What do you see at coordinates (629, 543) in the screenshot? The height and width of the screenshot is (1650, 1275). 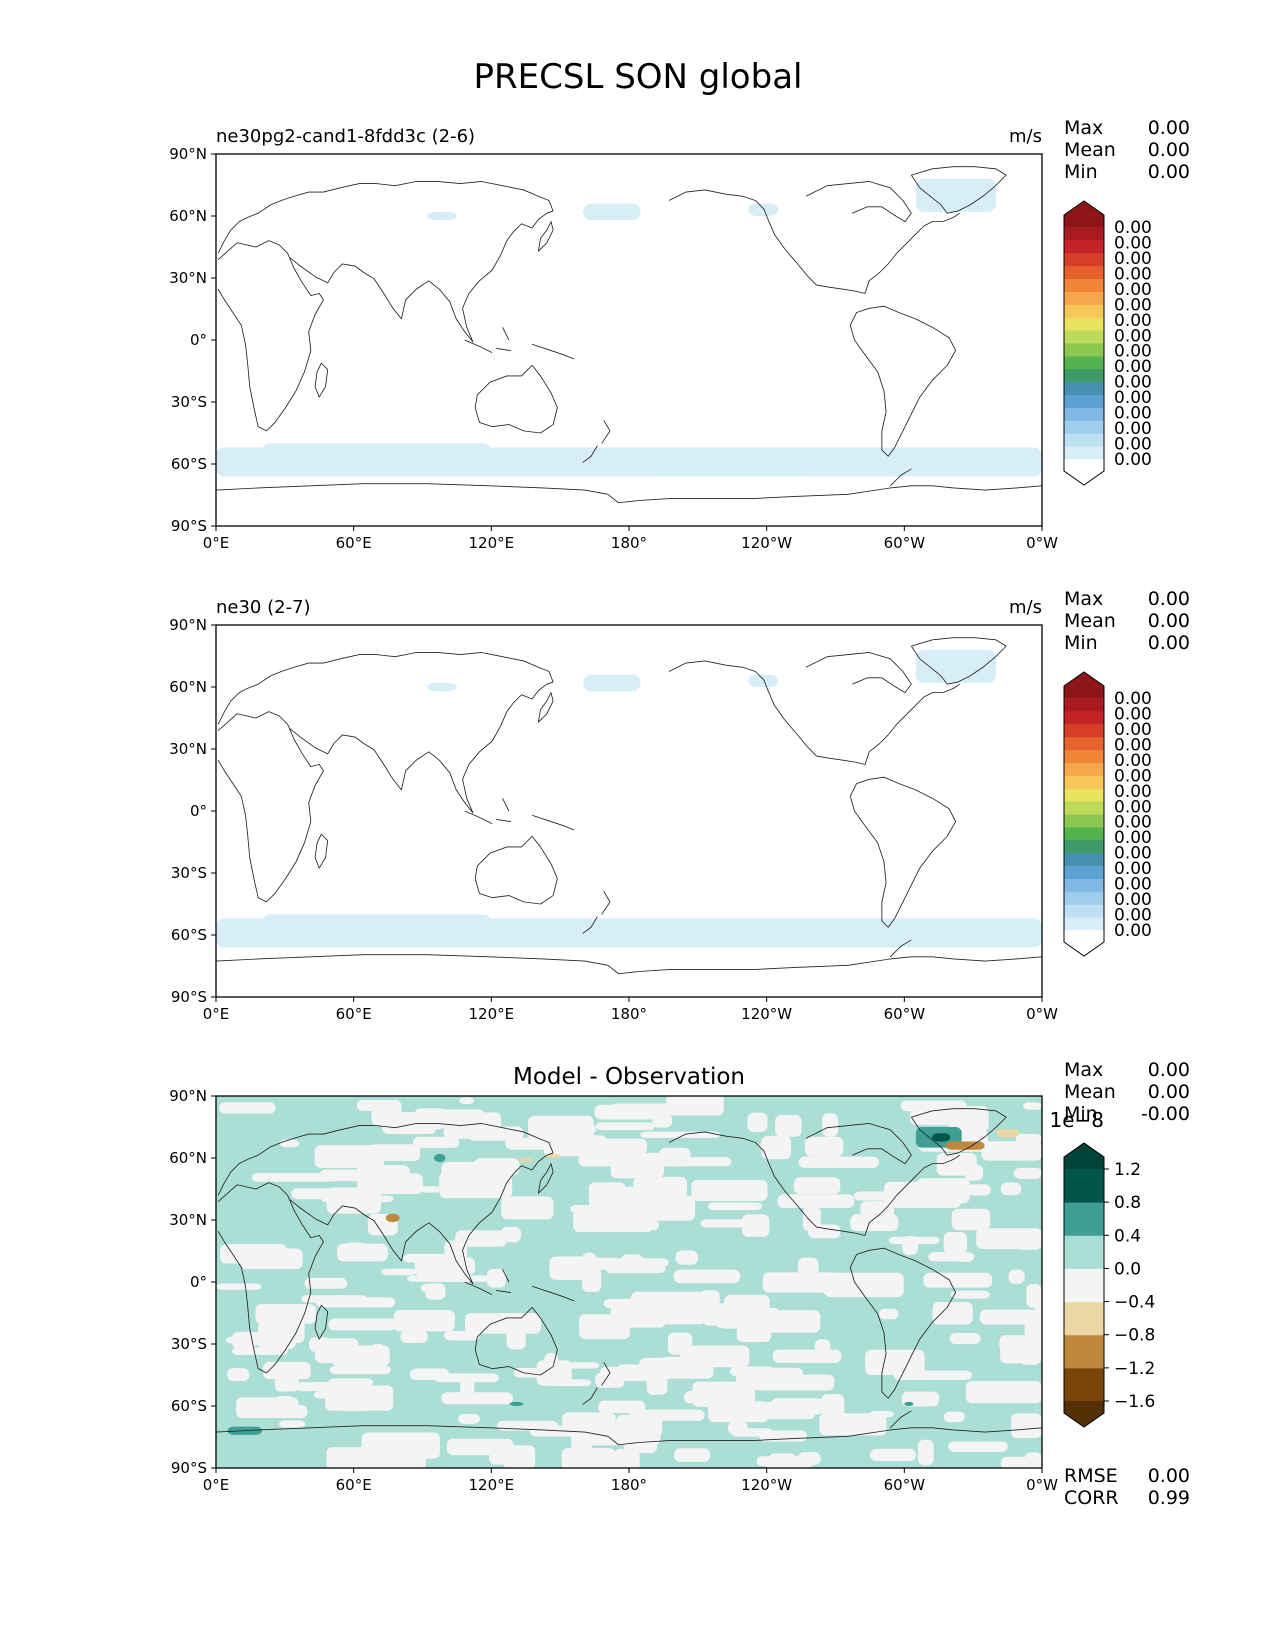 I see `x-tick-label: 180°` at bounding box center [629, 543].